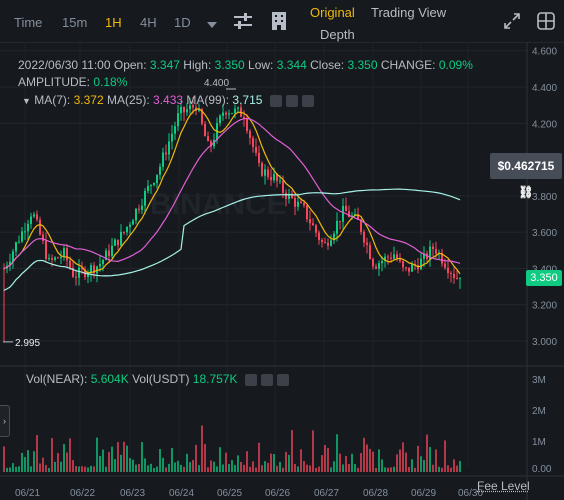 The image size is (564, 500). I want to click on interval-time: Time, so click(28, 22).